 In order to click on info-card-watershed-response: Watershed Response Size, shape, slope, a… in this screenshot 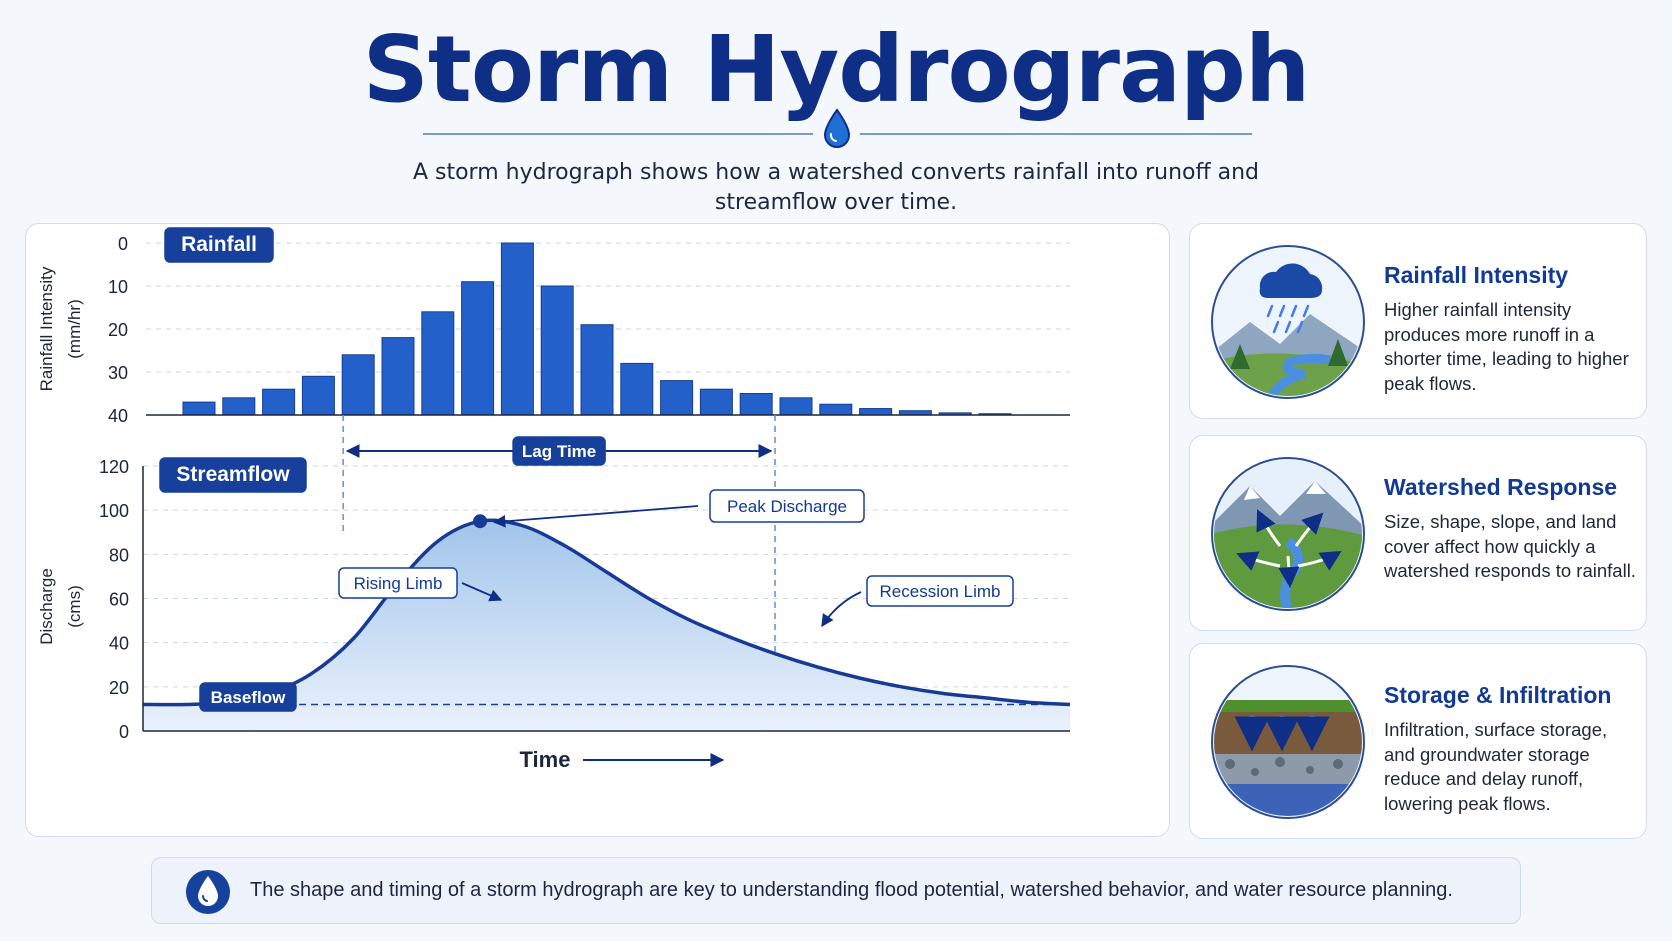, I will do `click(1418, 533)`.